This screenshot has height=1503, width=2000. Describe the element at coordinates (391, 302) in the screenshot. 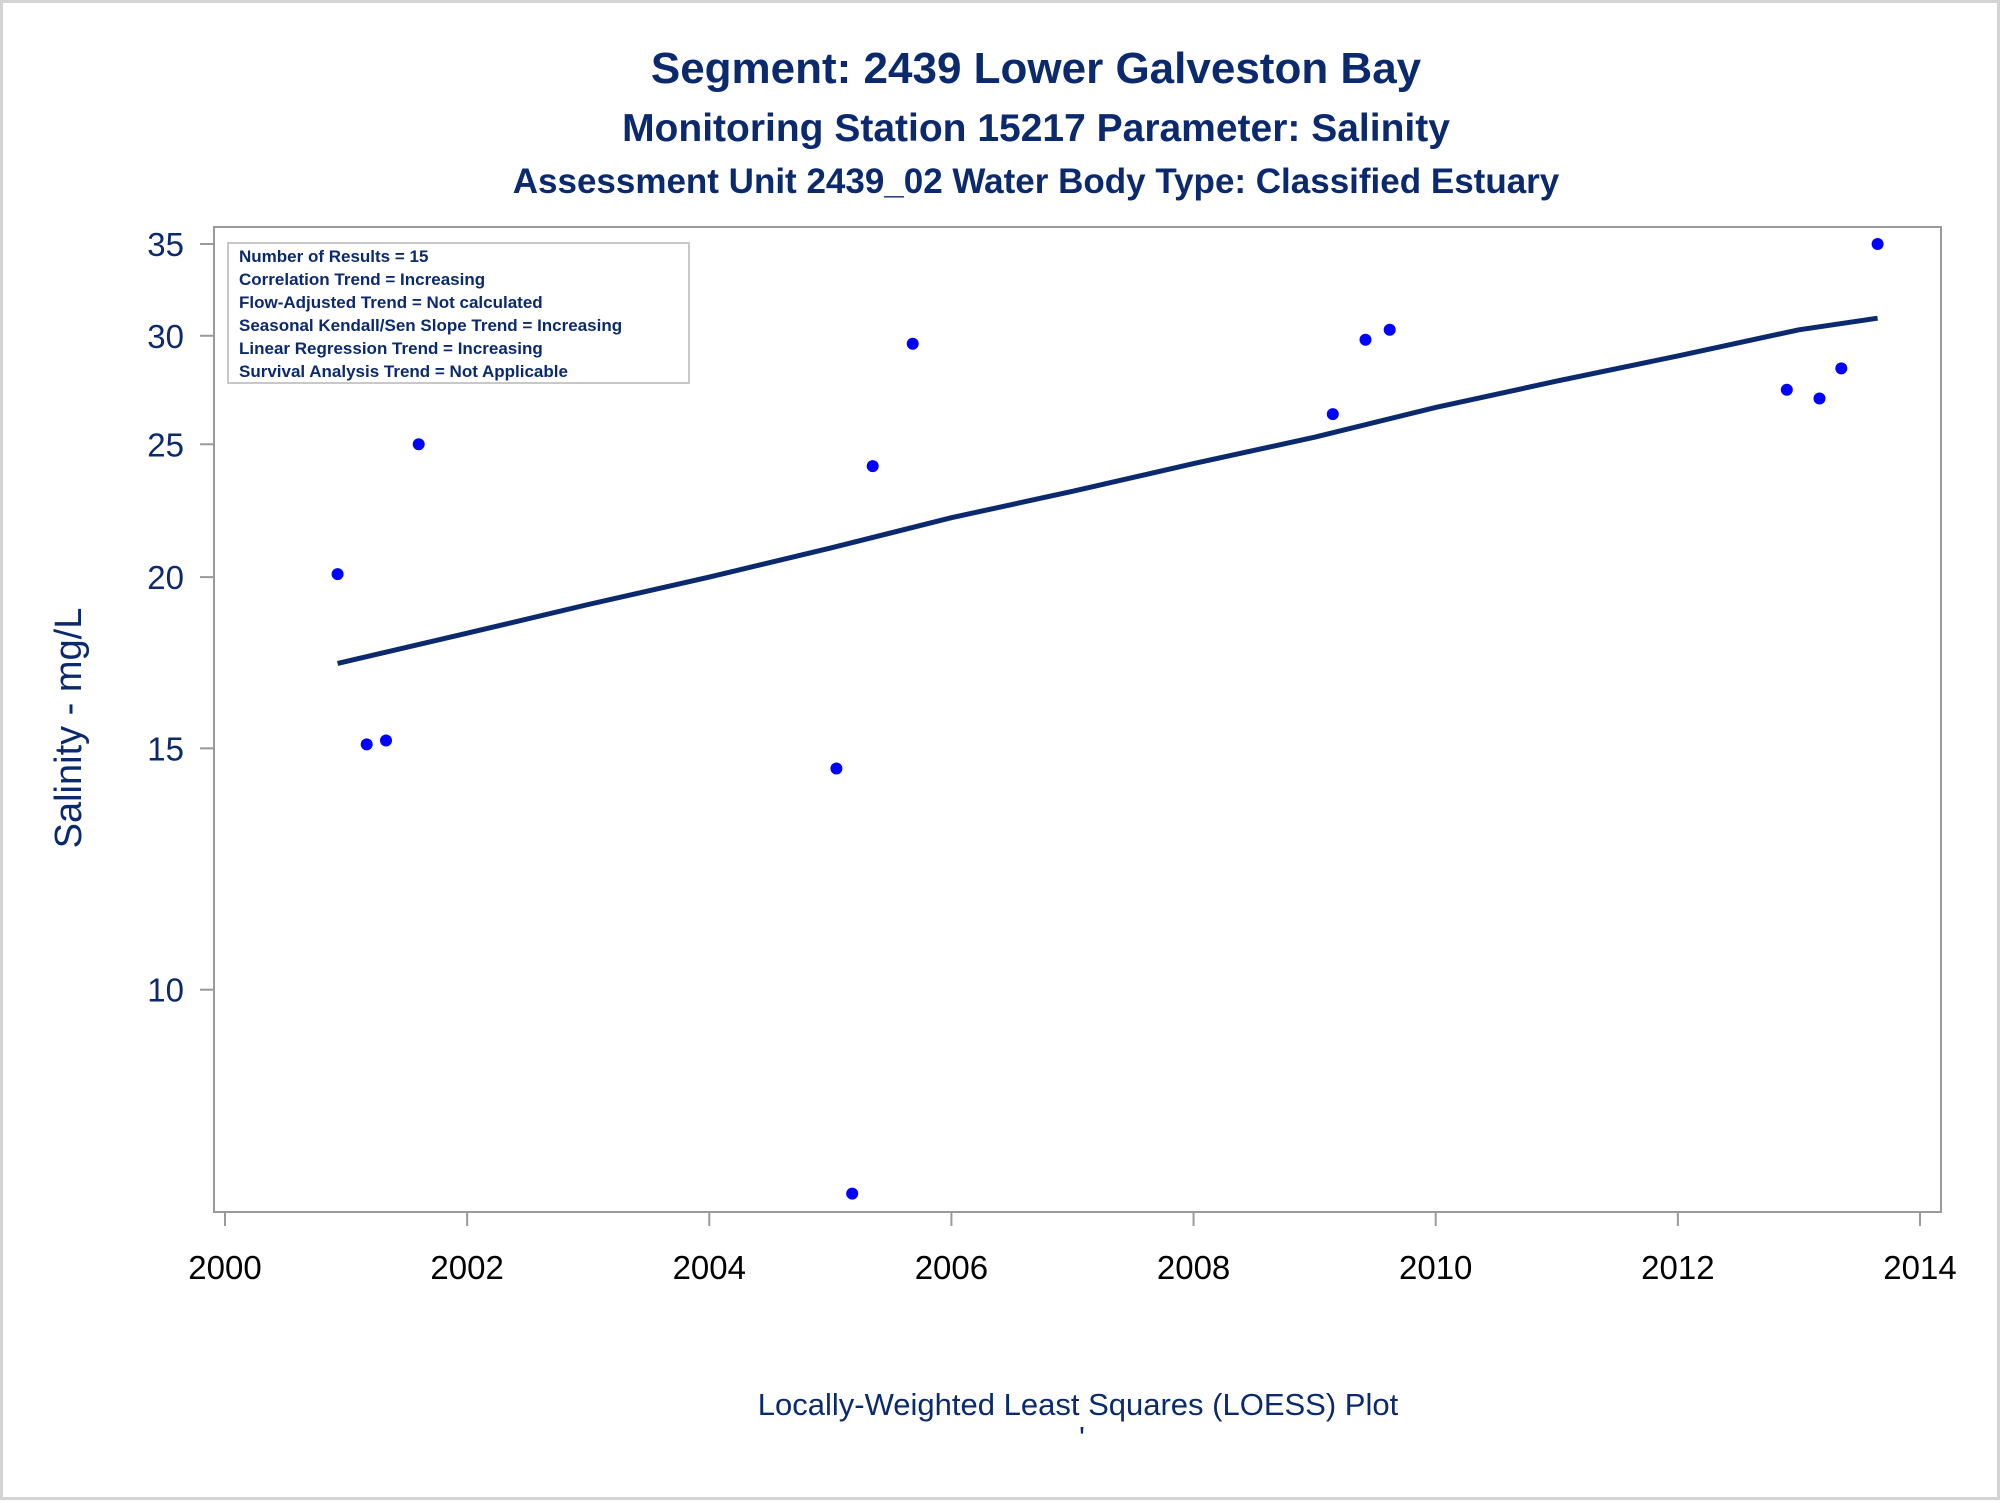

I see `info-flow-adjusted-trend: Flow-Adjusted Trend = Not calculated` at that location.